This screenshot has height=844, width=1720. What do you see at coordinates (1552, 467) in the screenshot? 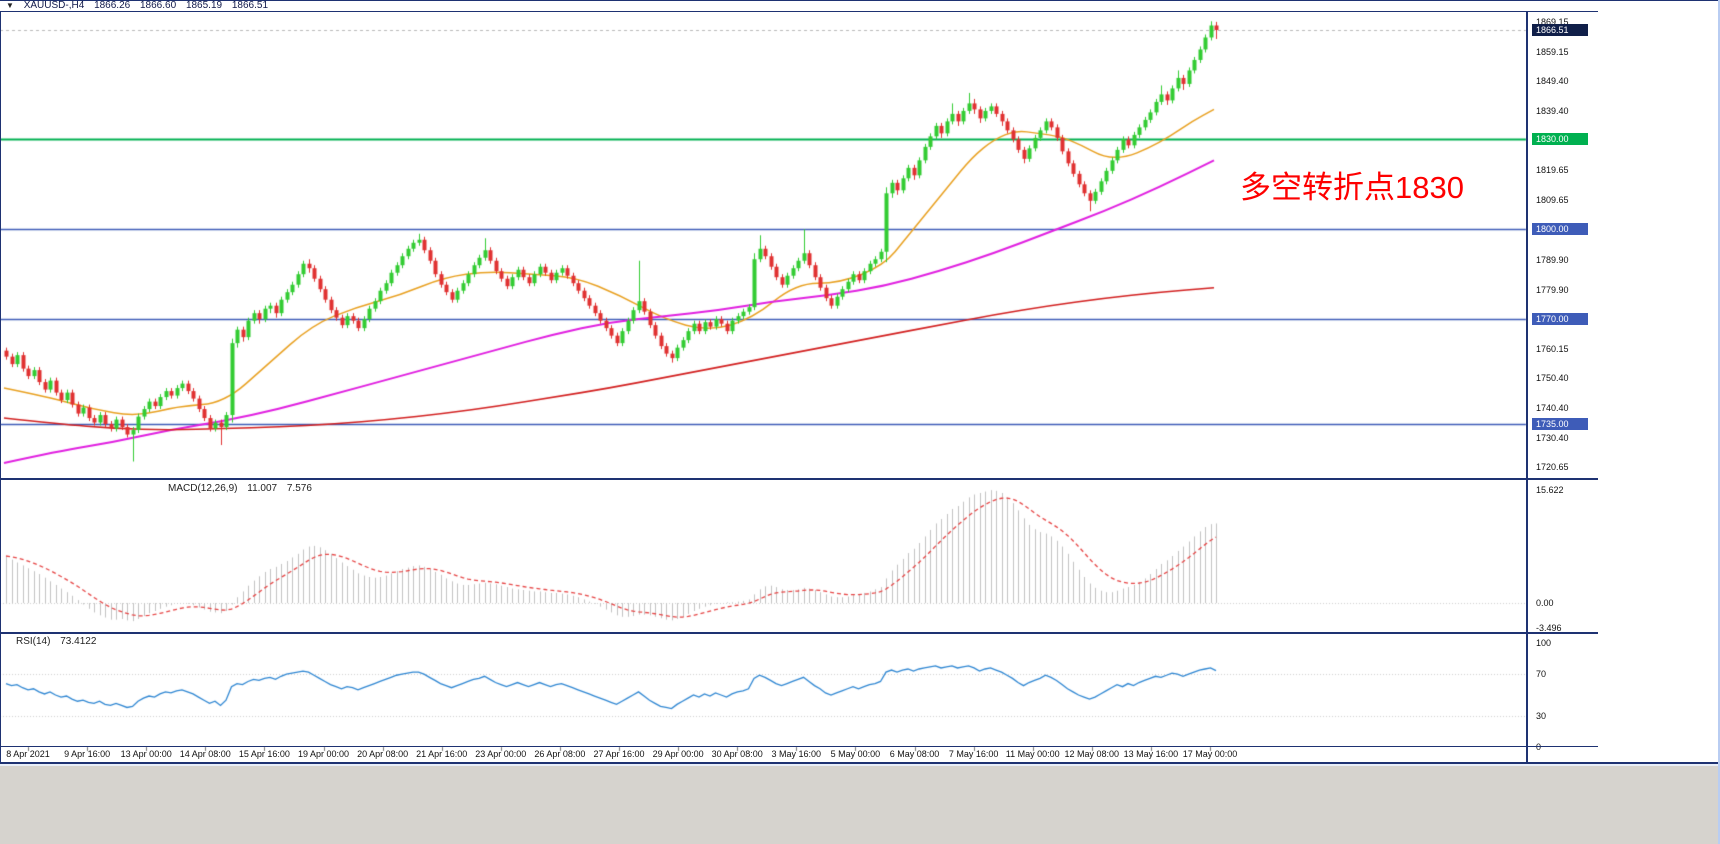
I see `price-axis-label: 1720.65` at bounding box center [1552, 467].